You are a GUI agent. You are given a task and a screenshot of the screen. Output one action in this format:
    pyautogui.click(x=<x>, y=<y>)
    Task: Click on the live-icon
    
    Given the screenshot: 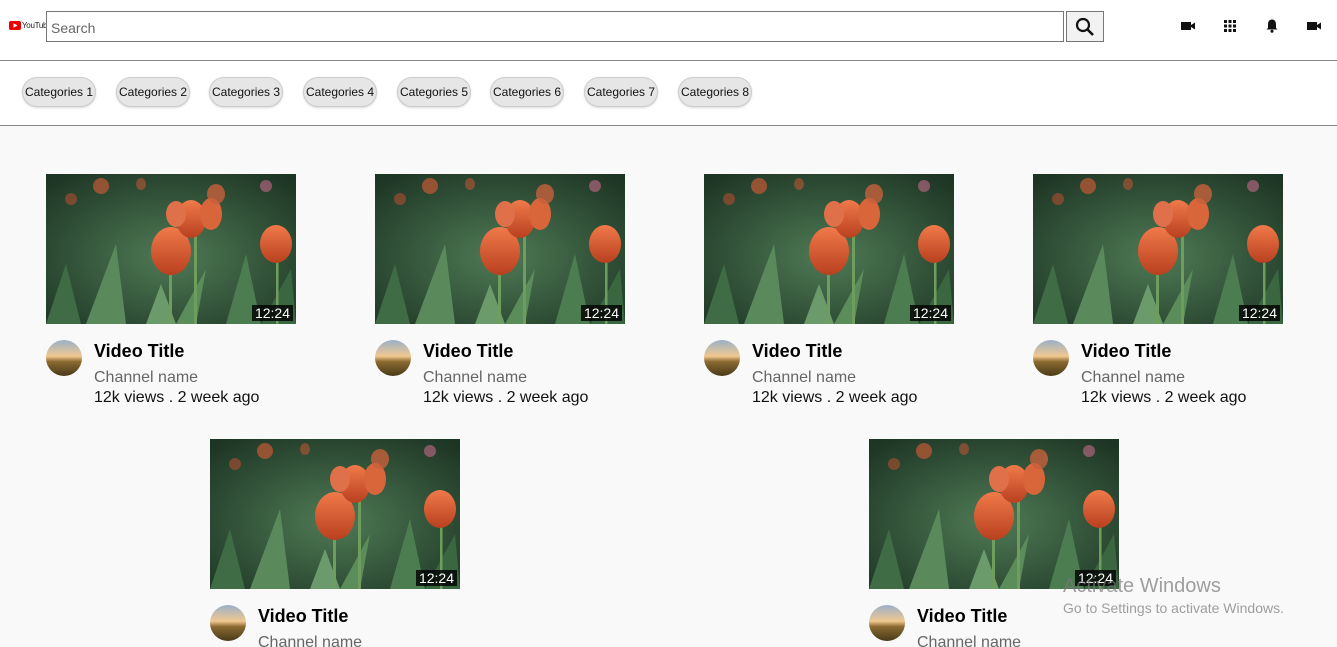 What is the action you would take?
    pyautogui.click(x=1314, y=26)
    